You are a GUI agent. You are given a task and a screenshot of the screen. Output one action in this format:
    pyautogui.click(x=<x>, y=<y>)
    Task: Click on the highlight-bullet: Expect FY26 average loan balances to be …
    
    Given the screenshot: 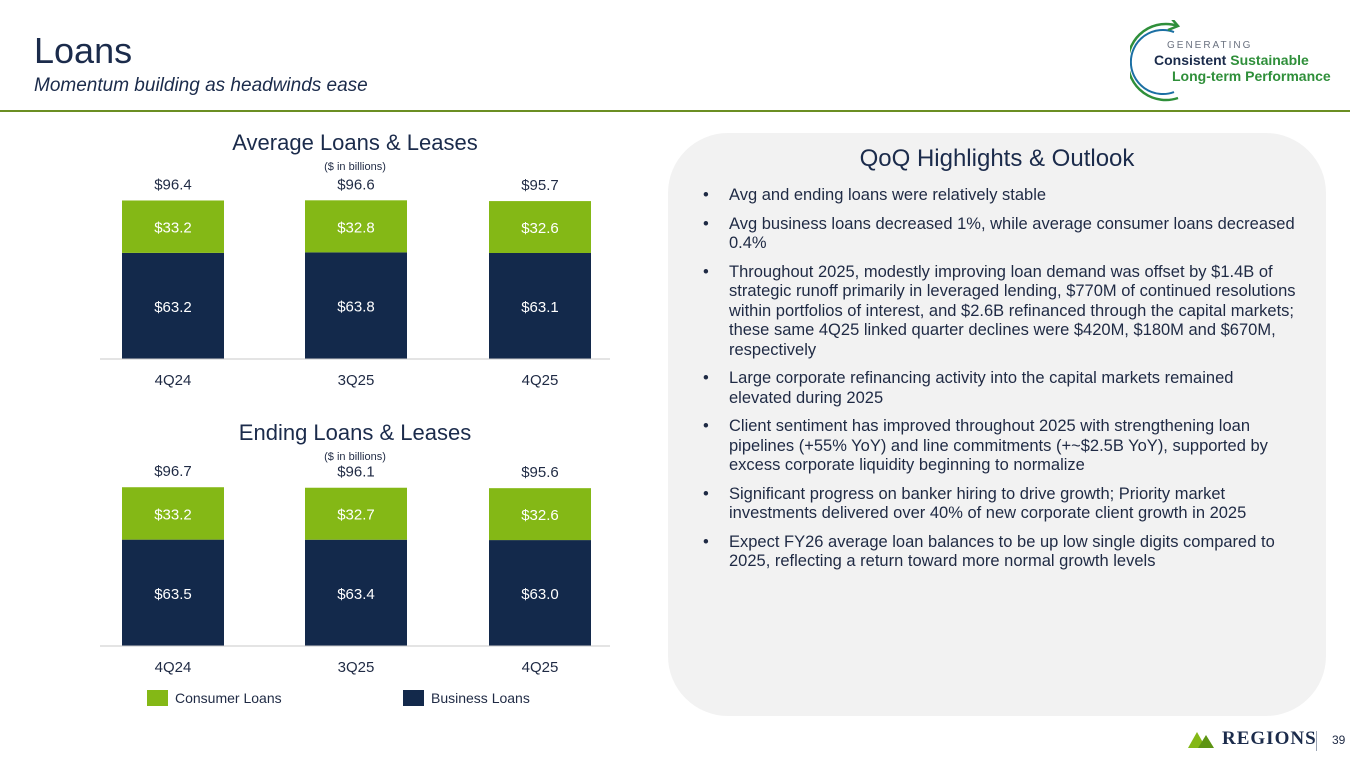 What is the action you would take?
    pyautogui.click(x=1000, y=552)
    